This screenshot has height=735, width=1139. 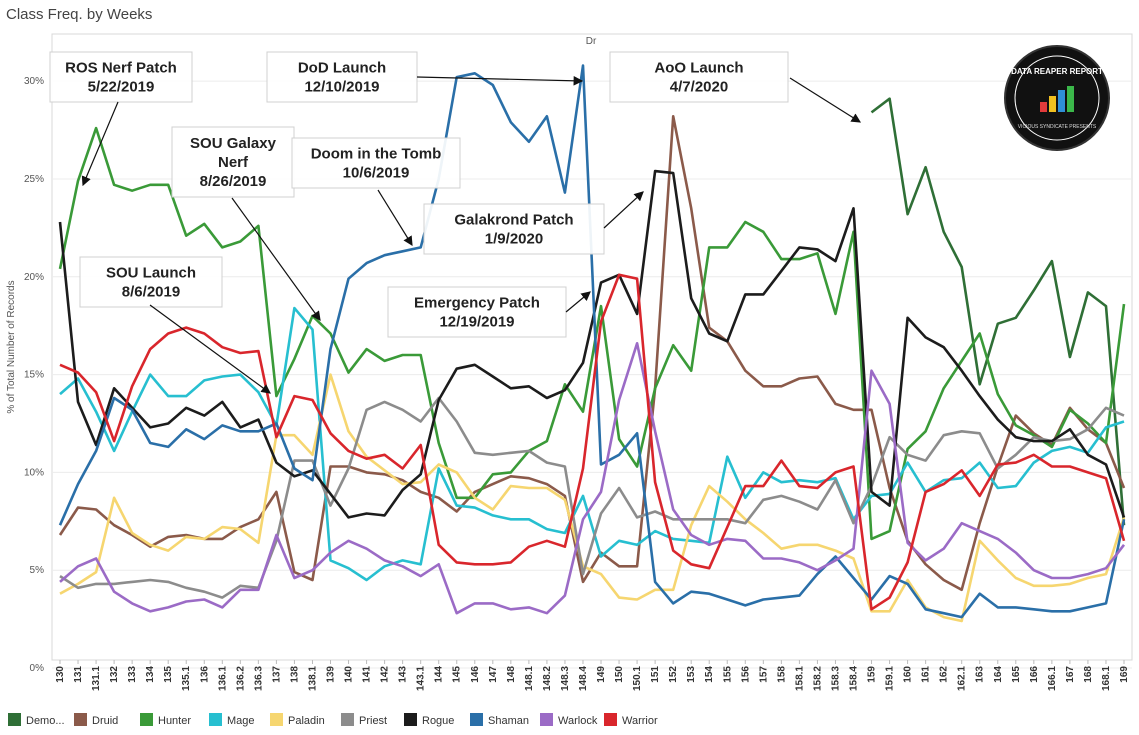 What do you see at coordinates (37, 570) in the screenshot?
I see `y-tick-label: 5%` at bounding box center [37, 570].